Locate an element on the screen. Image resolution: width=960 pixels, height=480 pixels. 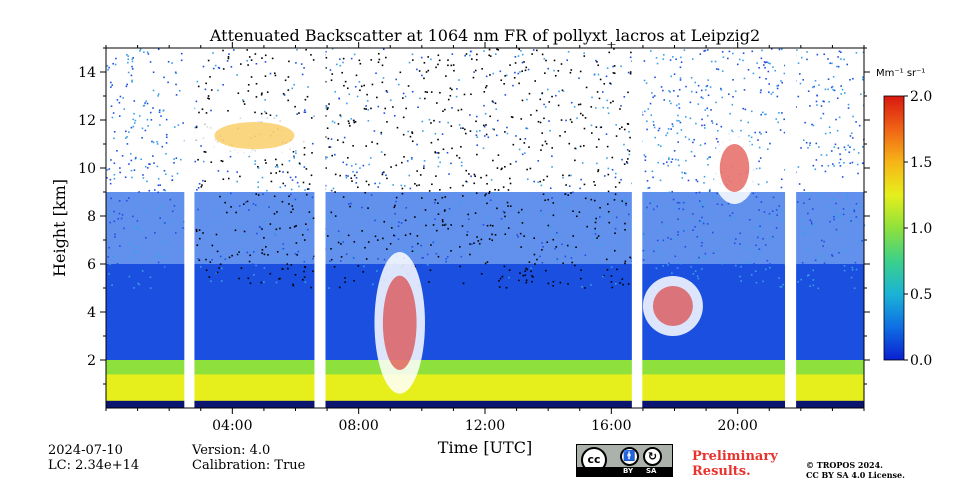
x-tick-label: 20:00 is located at coordinates (737, 426).